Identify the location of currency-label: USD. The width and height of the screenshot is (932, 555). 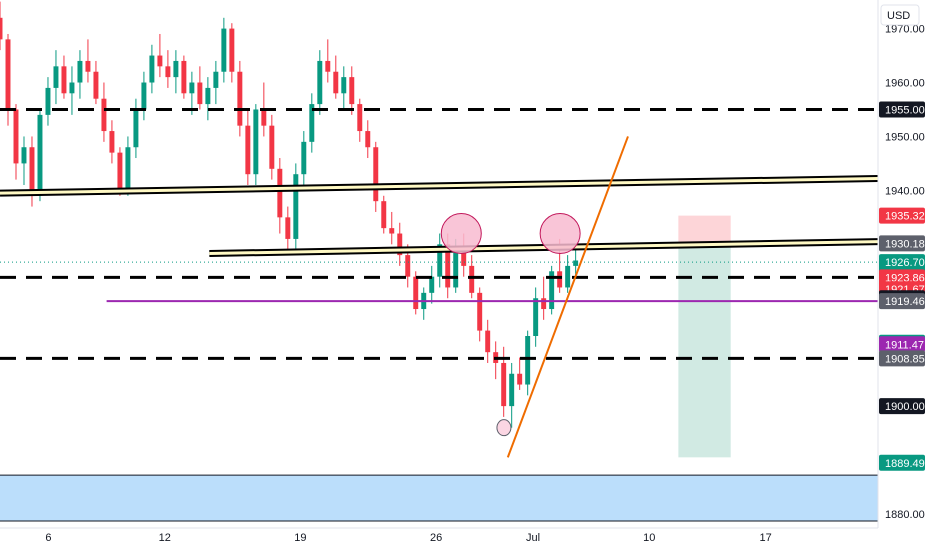
(898, 16).